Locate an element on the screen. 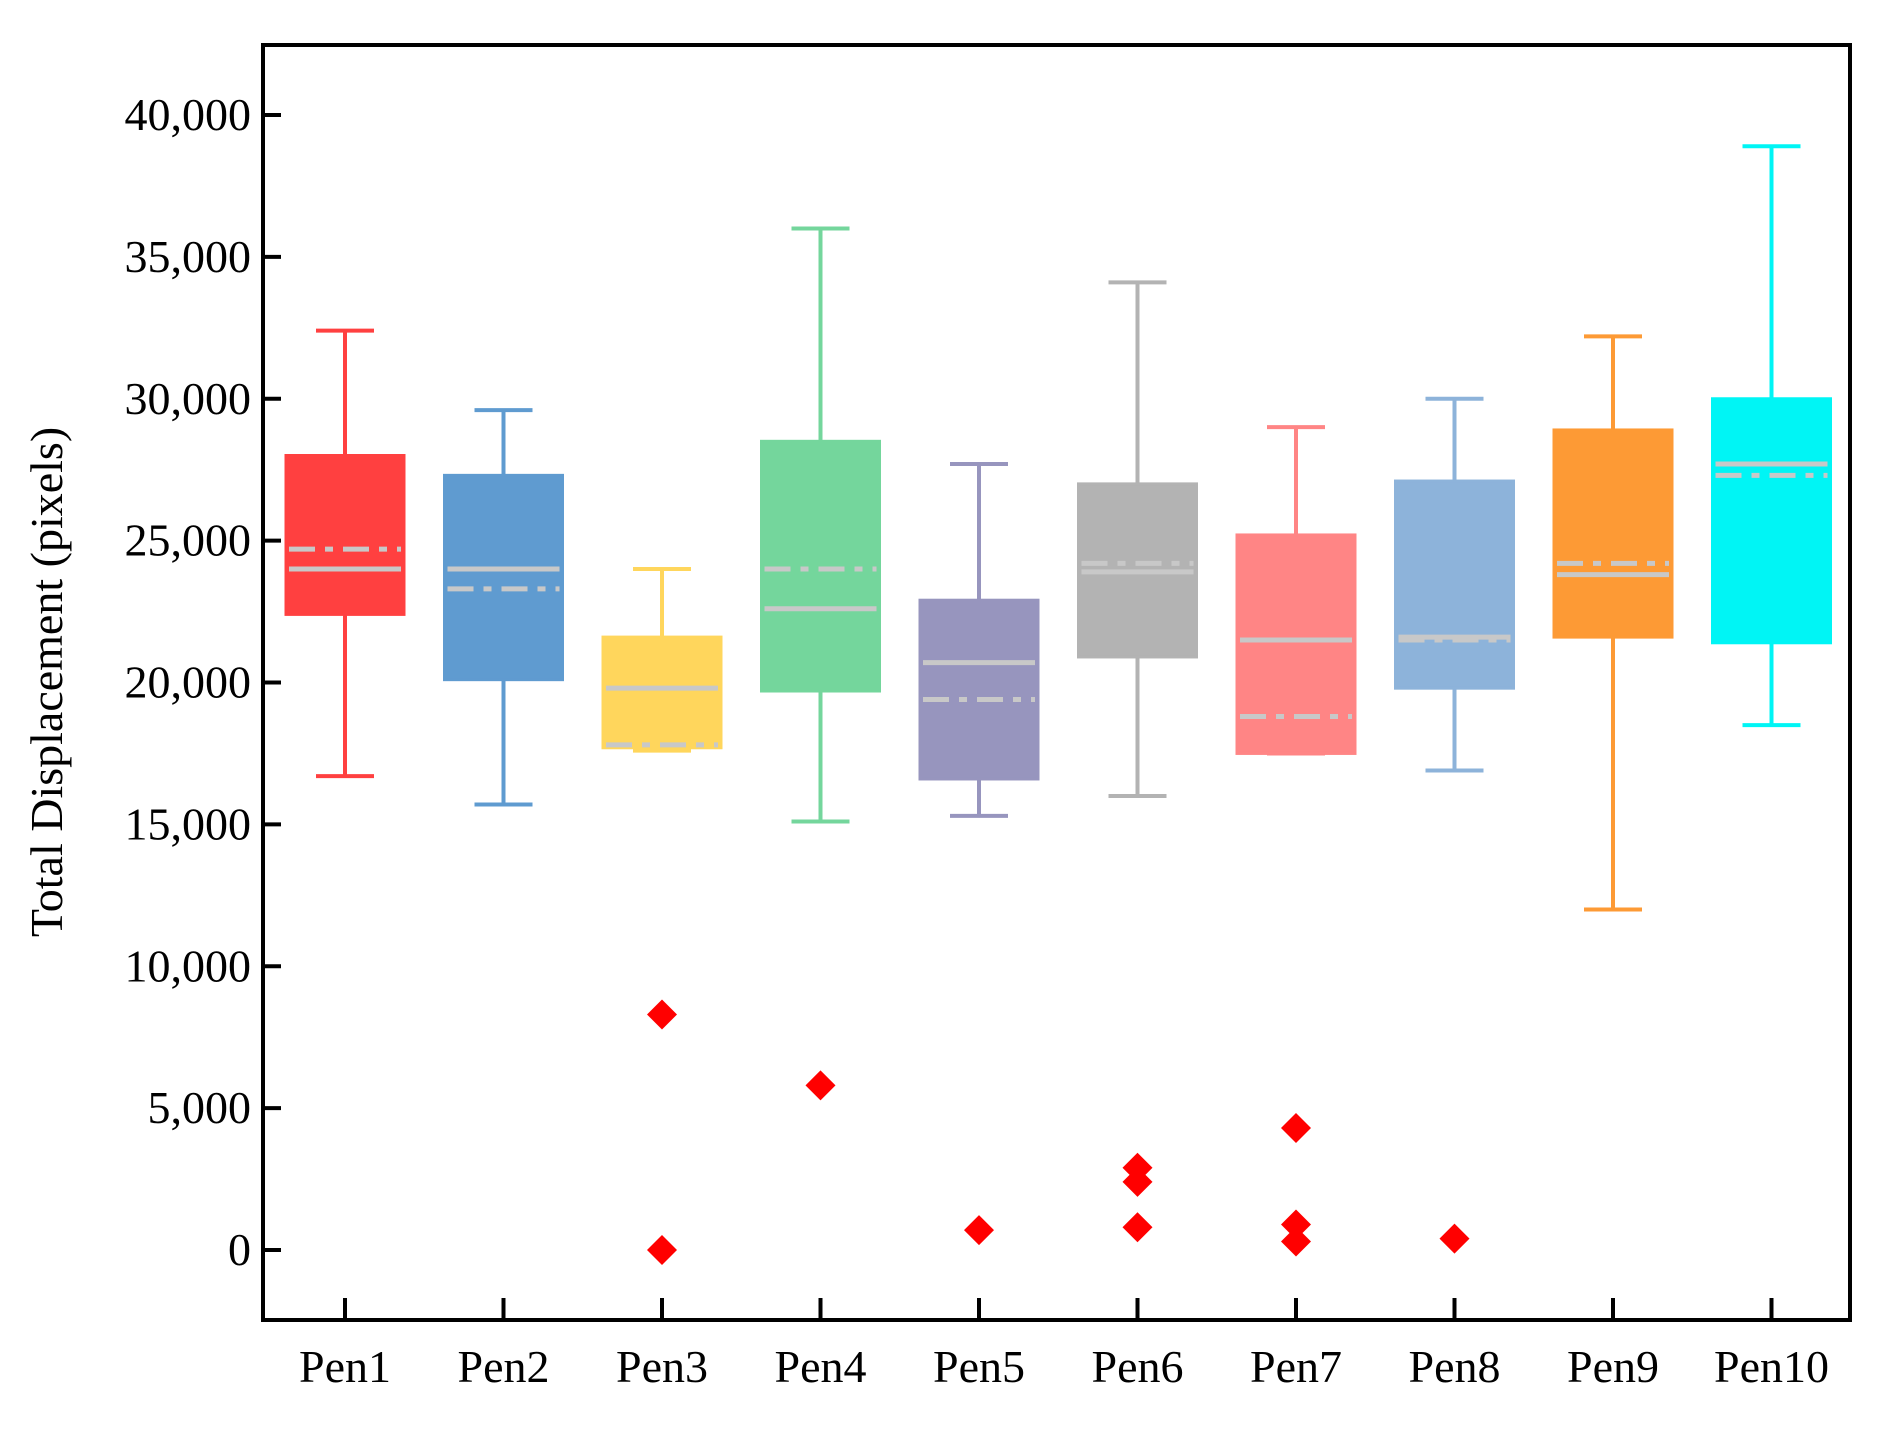  y-tick-label: 35,000 is located at coordinates (188, 256).